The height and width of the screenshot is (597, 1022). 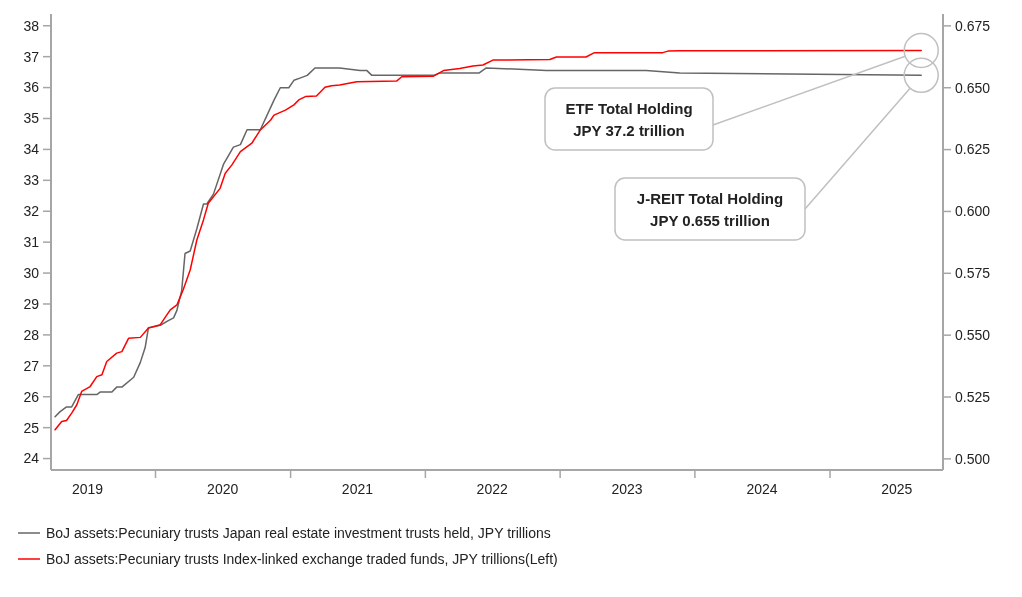 I want to click on x-tick-label: 2025, so click(x=897, y=489).